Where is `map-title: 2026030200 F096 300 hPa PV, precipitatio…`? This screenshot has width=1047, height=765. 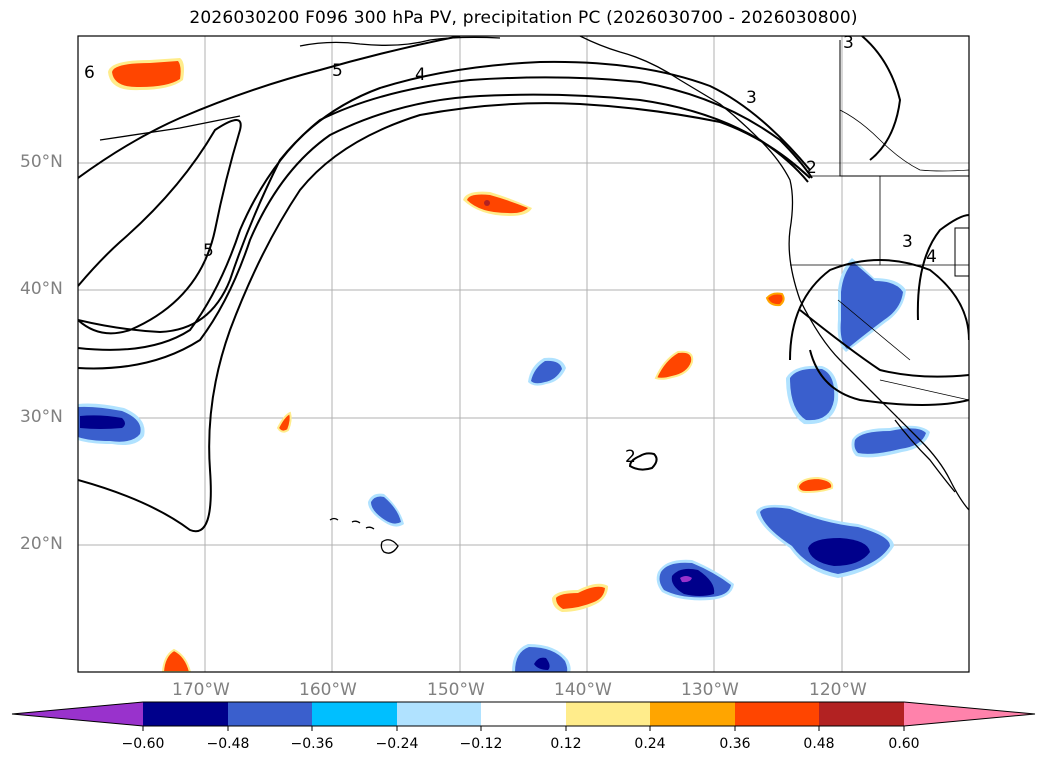
map-title: 2026030200 F096 300 hPa PV, precipitatio… is located at coordinates (523, 18).